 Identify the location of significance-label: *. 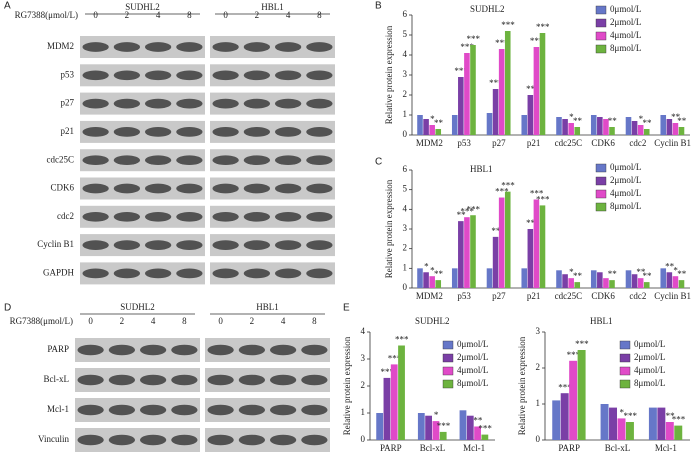
(621, 412).